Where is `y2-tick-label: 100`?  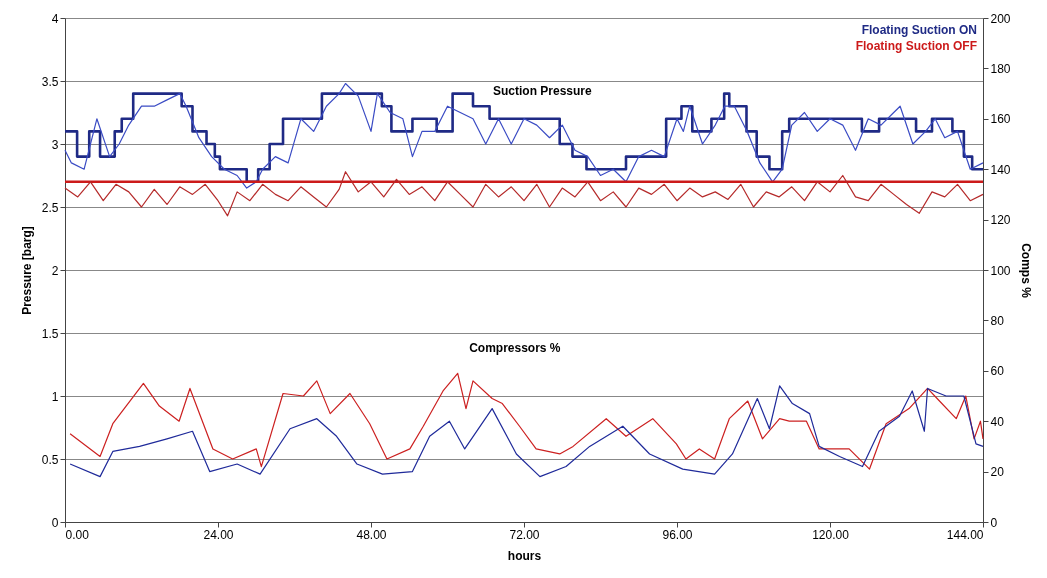 y2-tick-label: 100 is located at coordinates (1000, 270).